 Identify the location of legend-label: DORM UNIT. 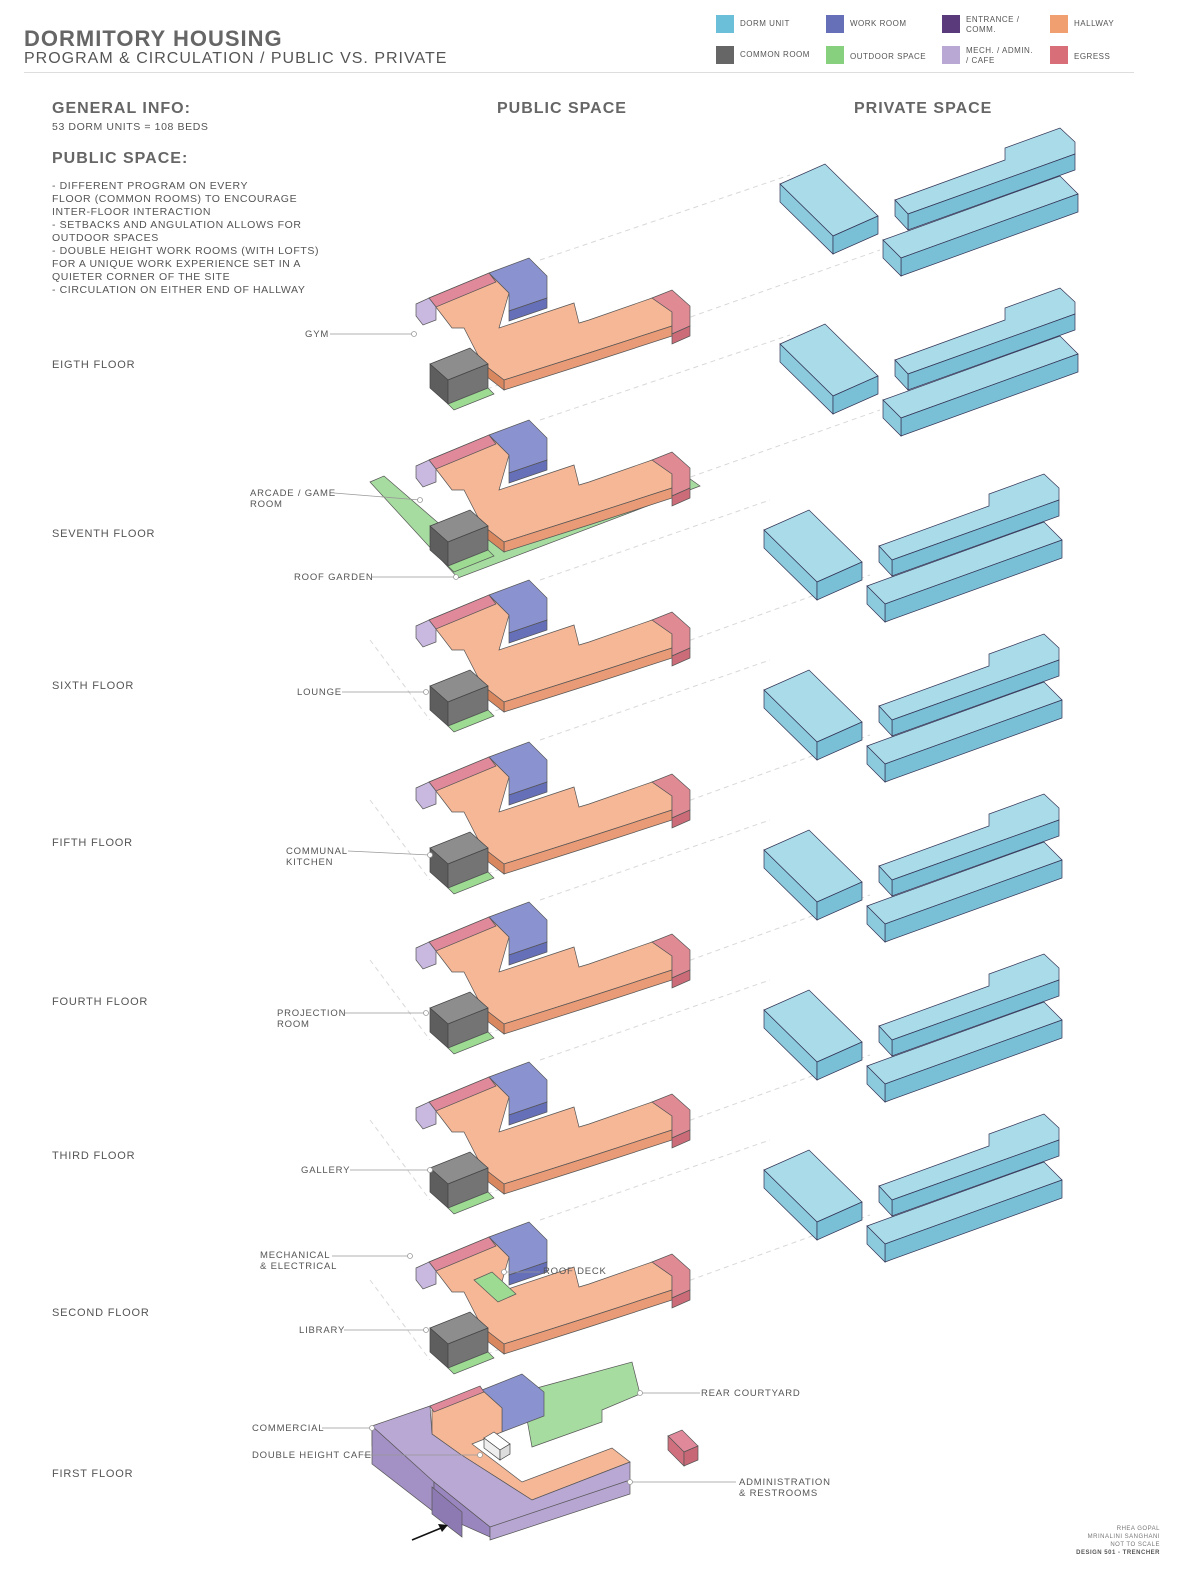
(765, 23).